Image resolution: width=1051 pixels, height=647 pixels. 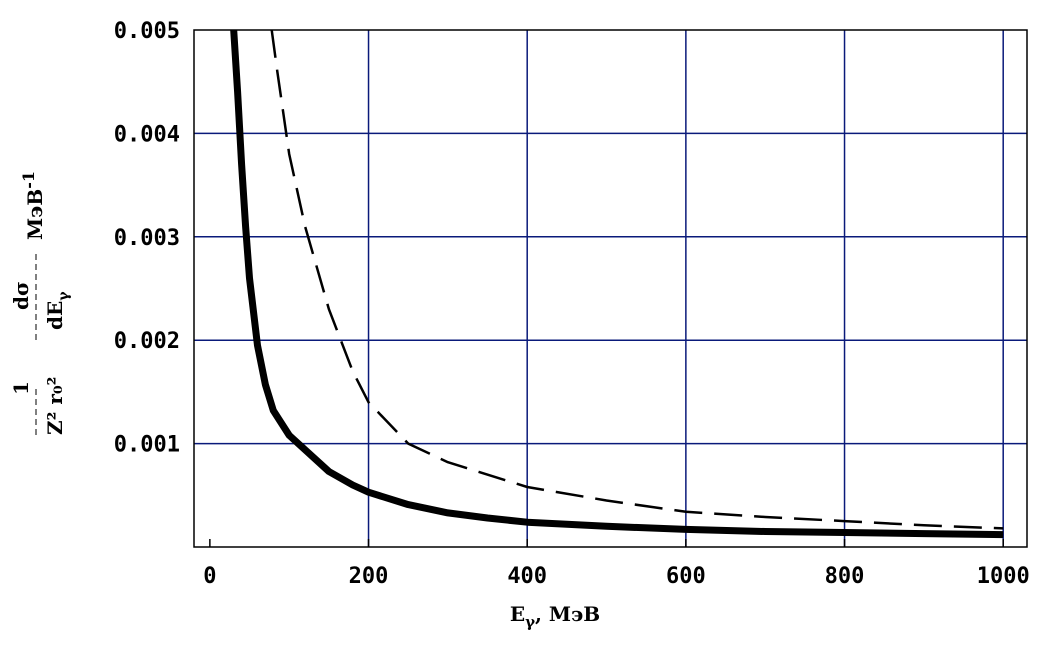 I want to click on y-tick-label: 0.002, so click(x=147, y=341).